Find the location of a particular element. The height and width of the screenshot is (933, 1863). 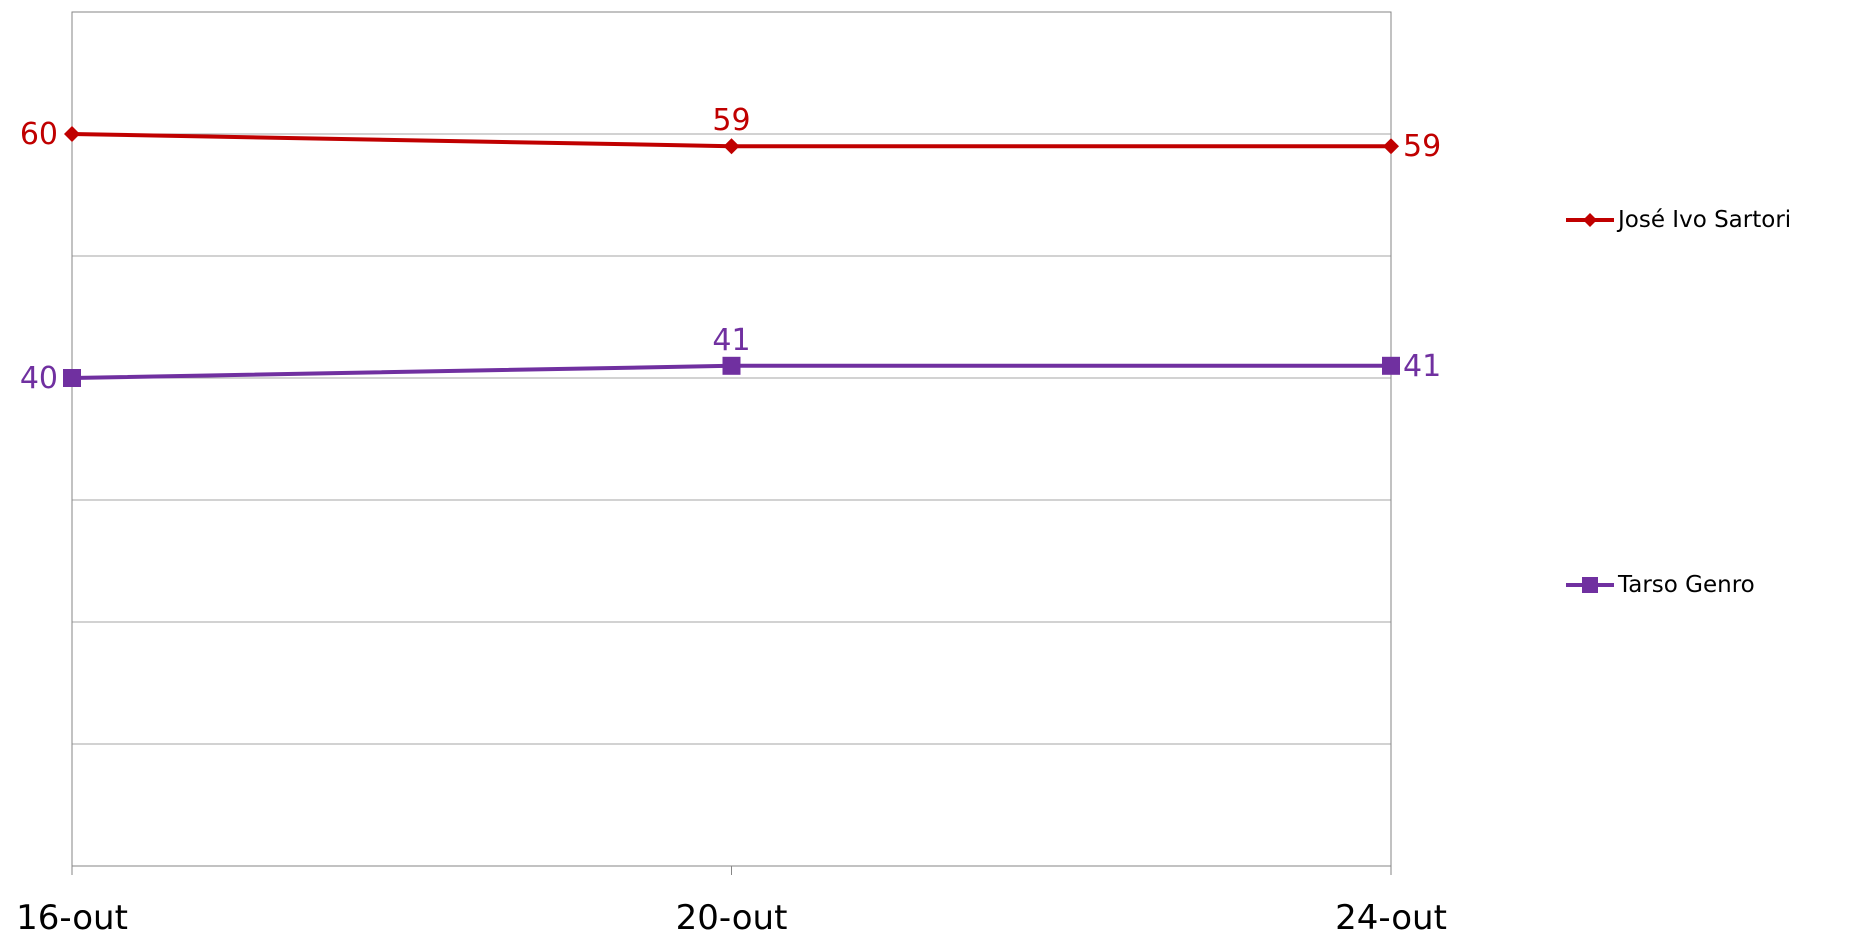

data-label: 40 is located at coordinates (39, 378).